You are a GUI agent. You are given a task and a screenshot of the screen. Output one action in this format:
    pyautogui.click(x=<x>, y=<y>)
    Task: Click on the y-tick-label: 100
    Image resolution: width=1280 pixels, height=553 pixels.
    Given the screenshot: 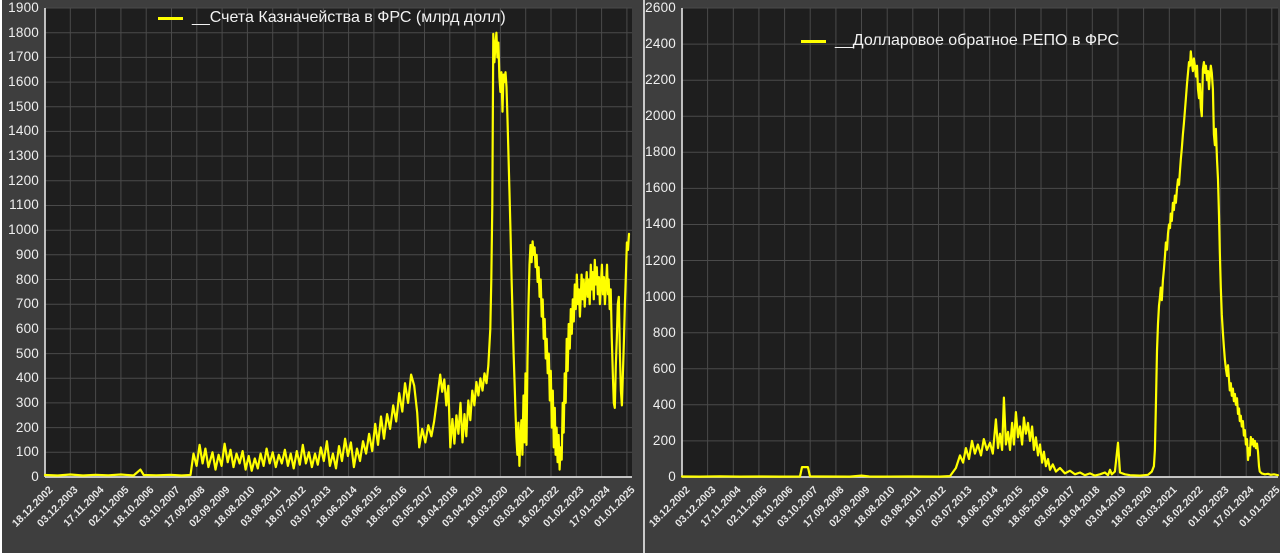 What is the action you would take?
    pyautogui.click(x=27, y=451)
    